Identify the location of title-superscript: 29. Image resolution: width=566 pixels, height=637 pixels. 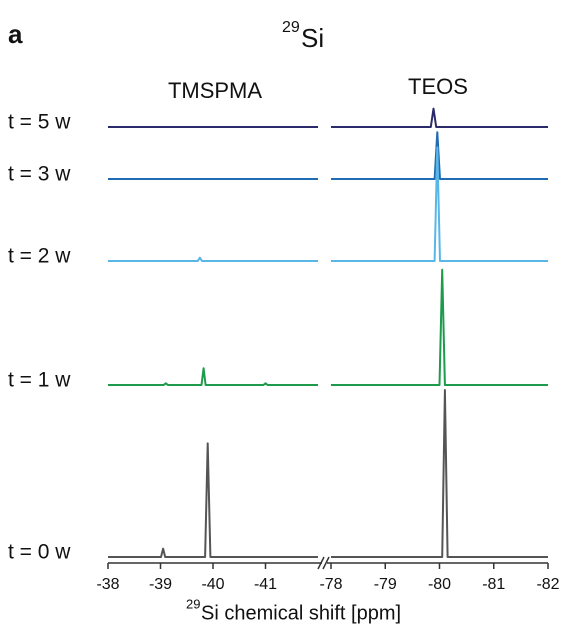
(291, 27).